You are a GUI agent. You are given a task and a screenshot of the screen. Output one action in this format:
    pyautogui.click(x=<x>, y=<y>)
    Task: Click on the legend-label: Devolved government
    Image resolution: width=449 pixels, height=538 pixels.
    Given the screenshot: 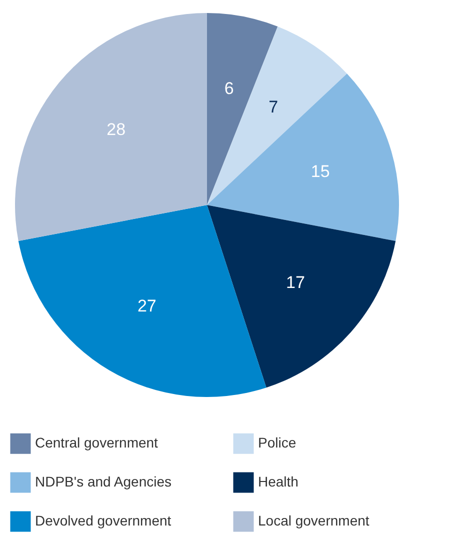 What is the action you would take?
    pyautogui.click(x=103, y=520)
    